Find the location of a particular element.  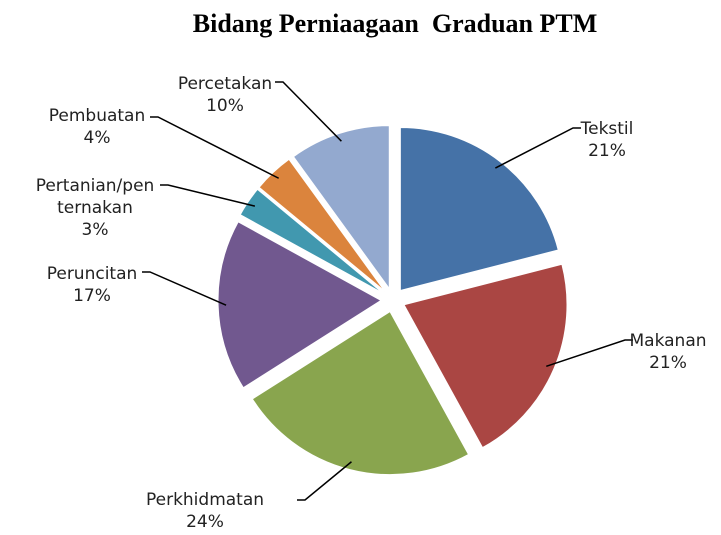

slice-label: Percetakan 10% is located at coordinates (225, 95).